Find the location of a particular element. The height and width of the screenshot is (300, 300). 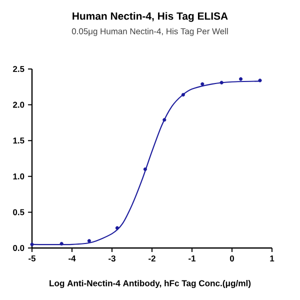

x-tick-label: 1 is located at coordinates (272, 259).